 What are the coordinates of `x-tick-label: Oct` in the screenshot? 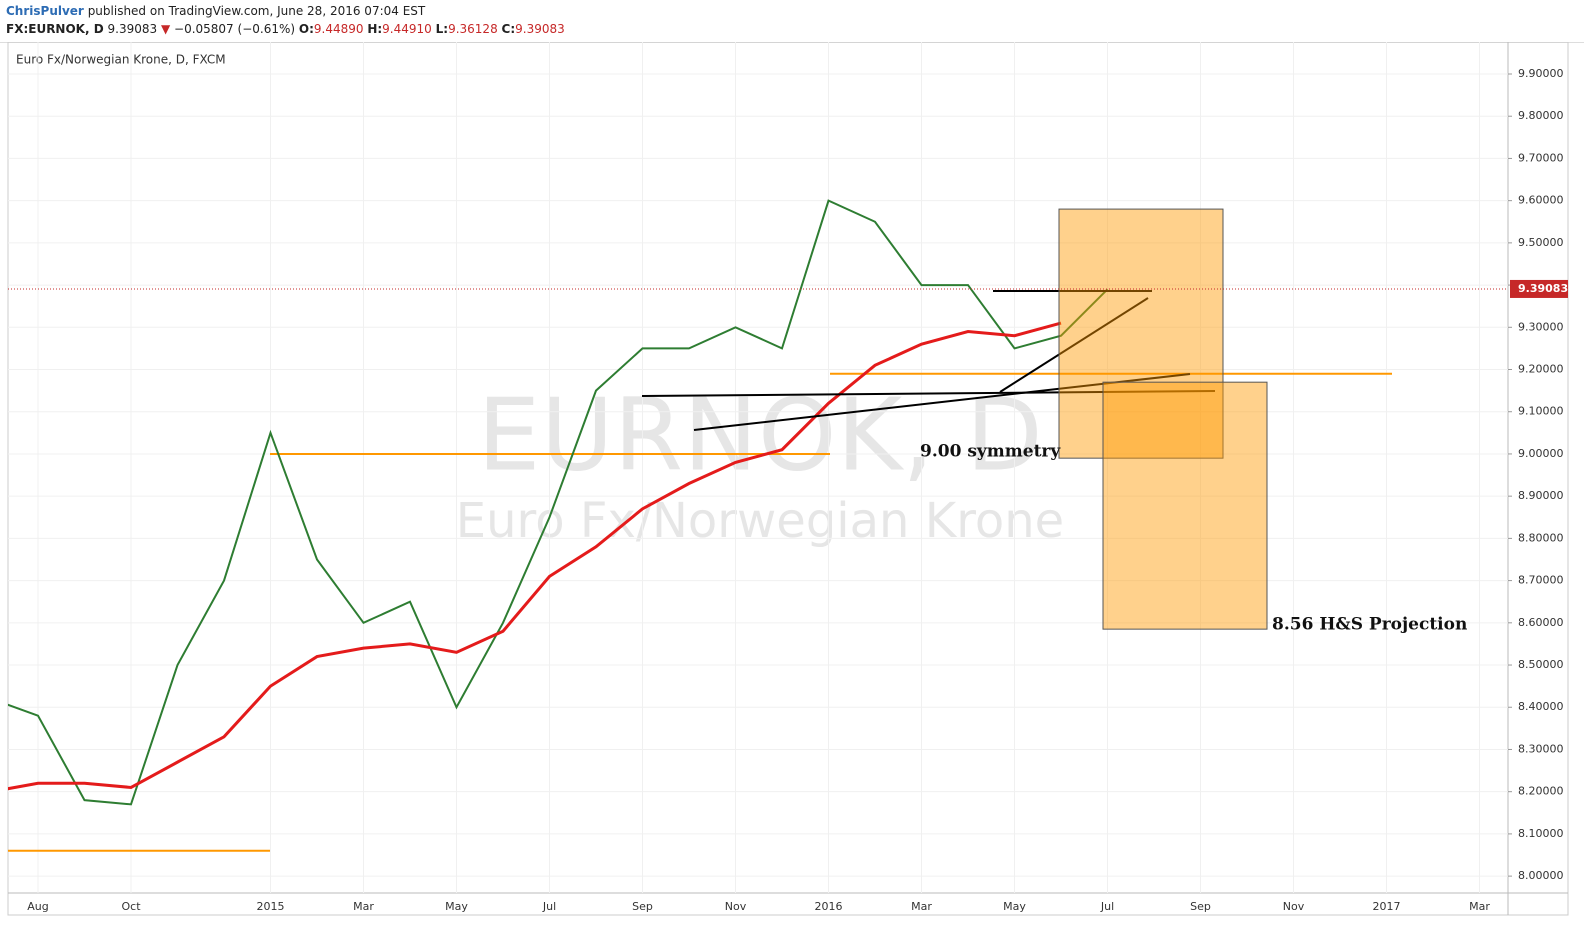 It's located at (131, 906).